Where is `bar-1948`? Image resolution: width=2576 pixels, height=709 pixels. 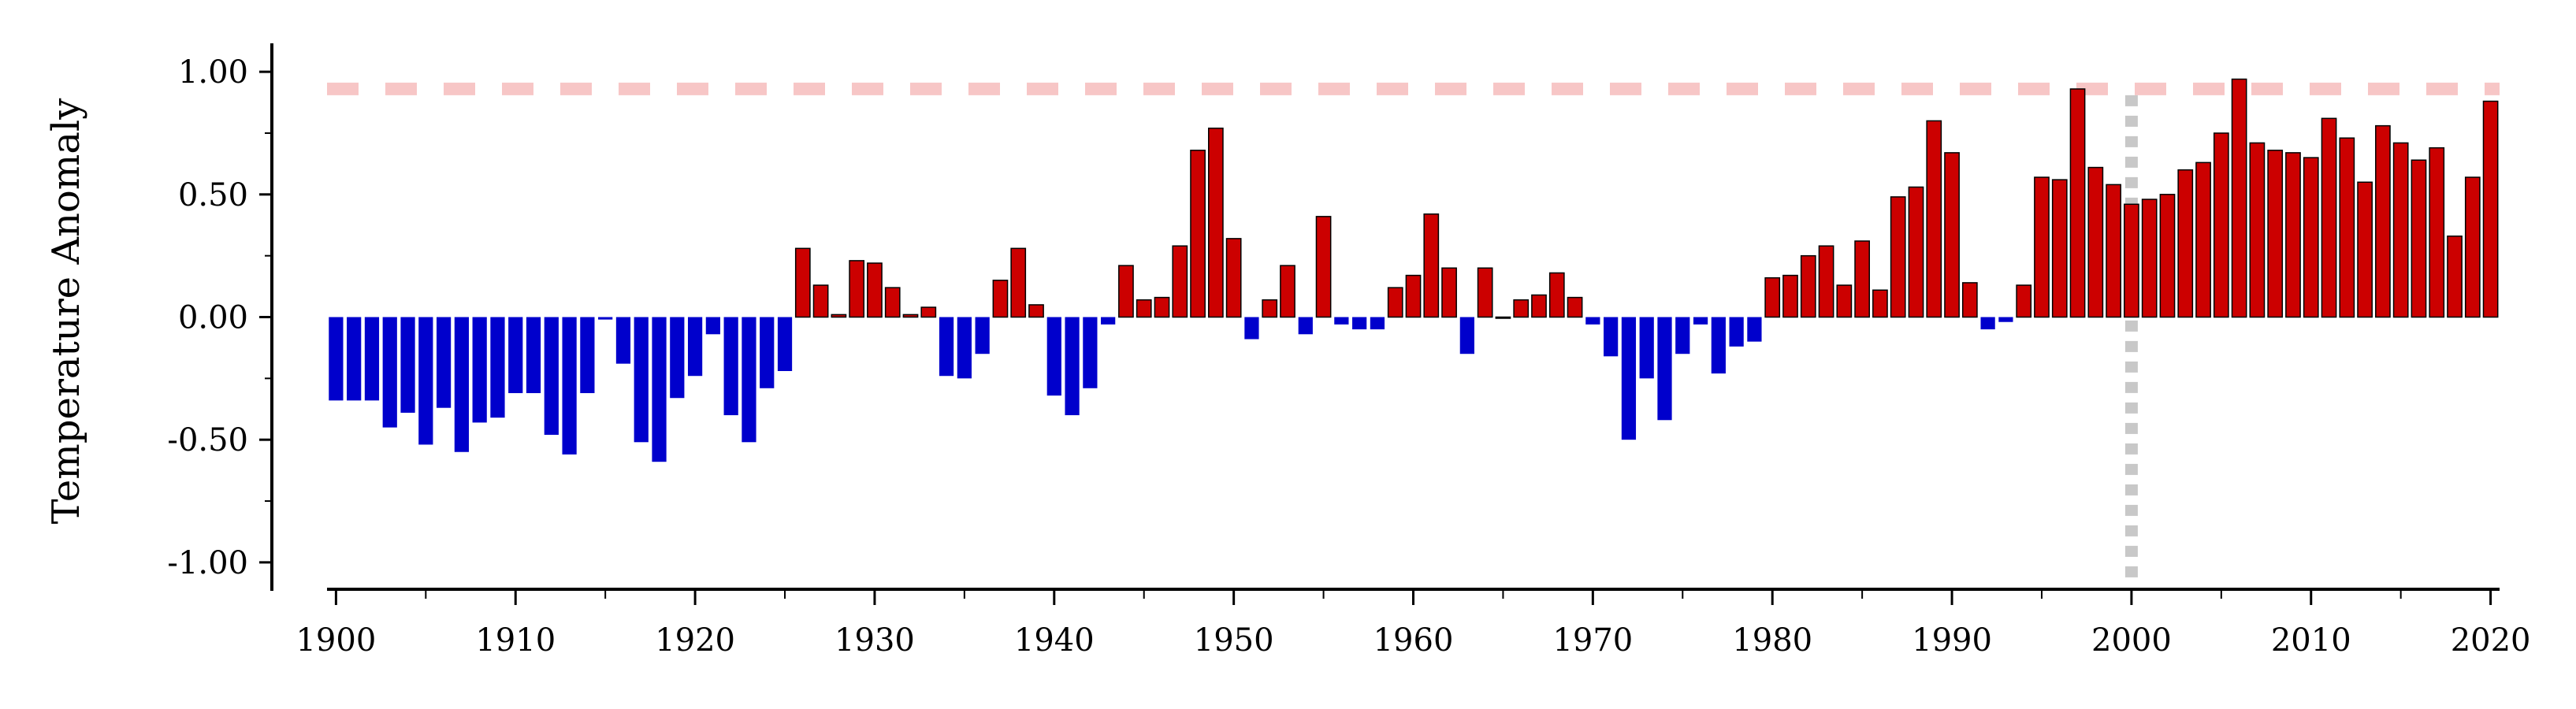 bar-1948 is located at coordinates (1198, 234).